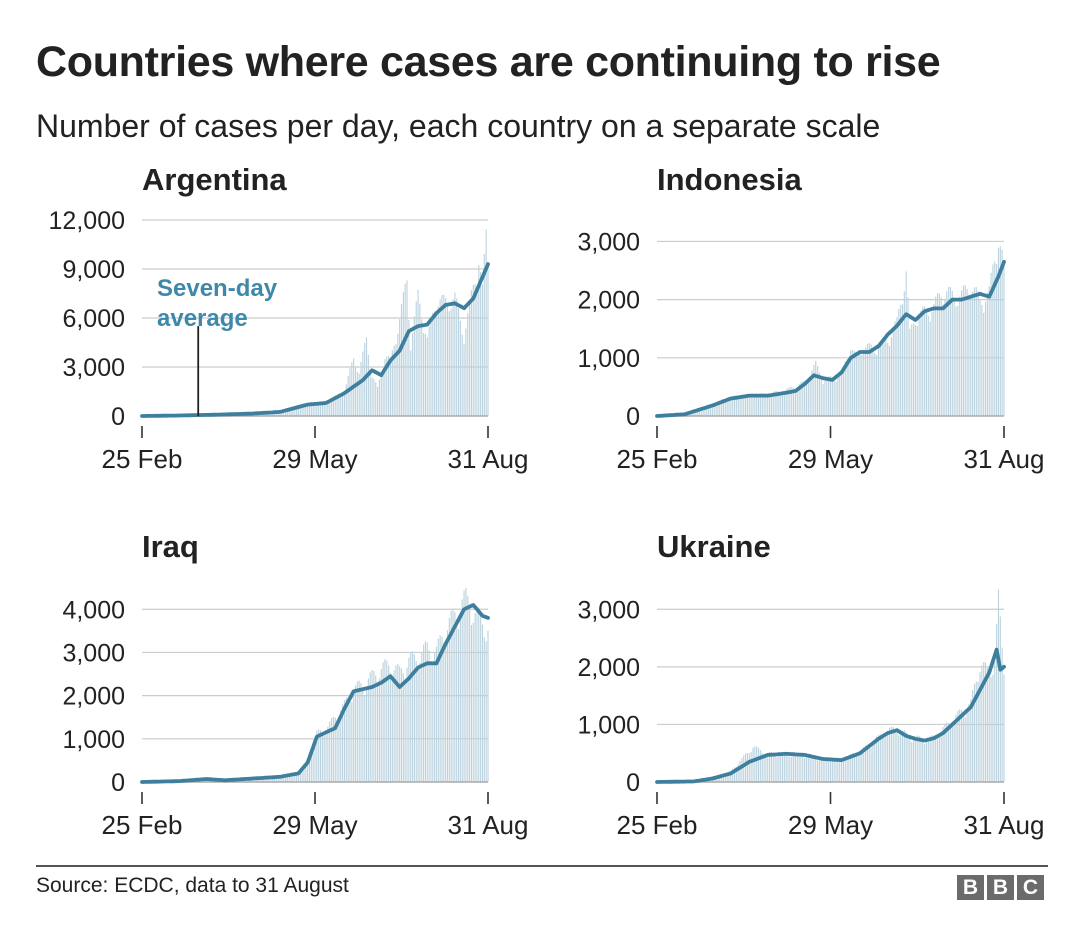 The width and height of the screenshot is (1080, 932). What do you see at coordinates (170, 546) in the screenshot?
I see `panel-title: Iraq` at bounding box center [170, 546].